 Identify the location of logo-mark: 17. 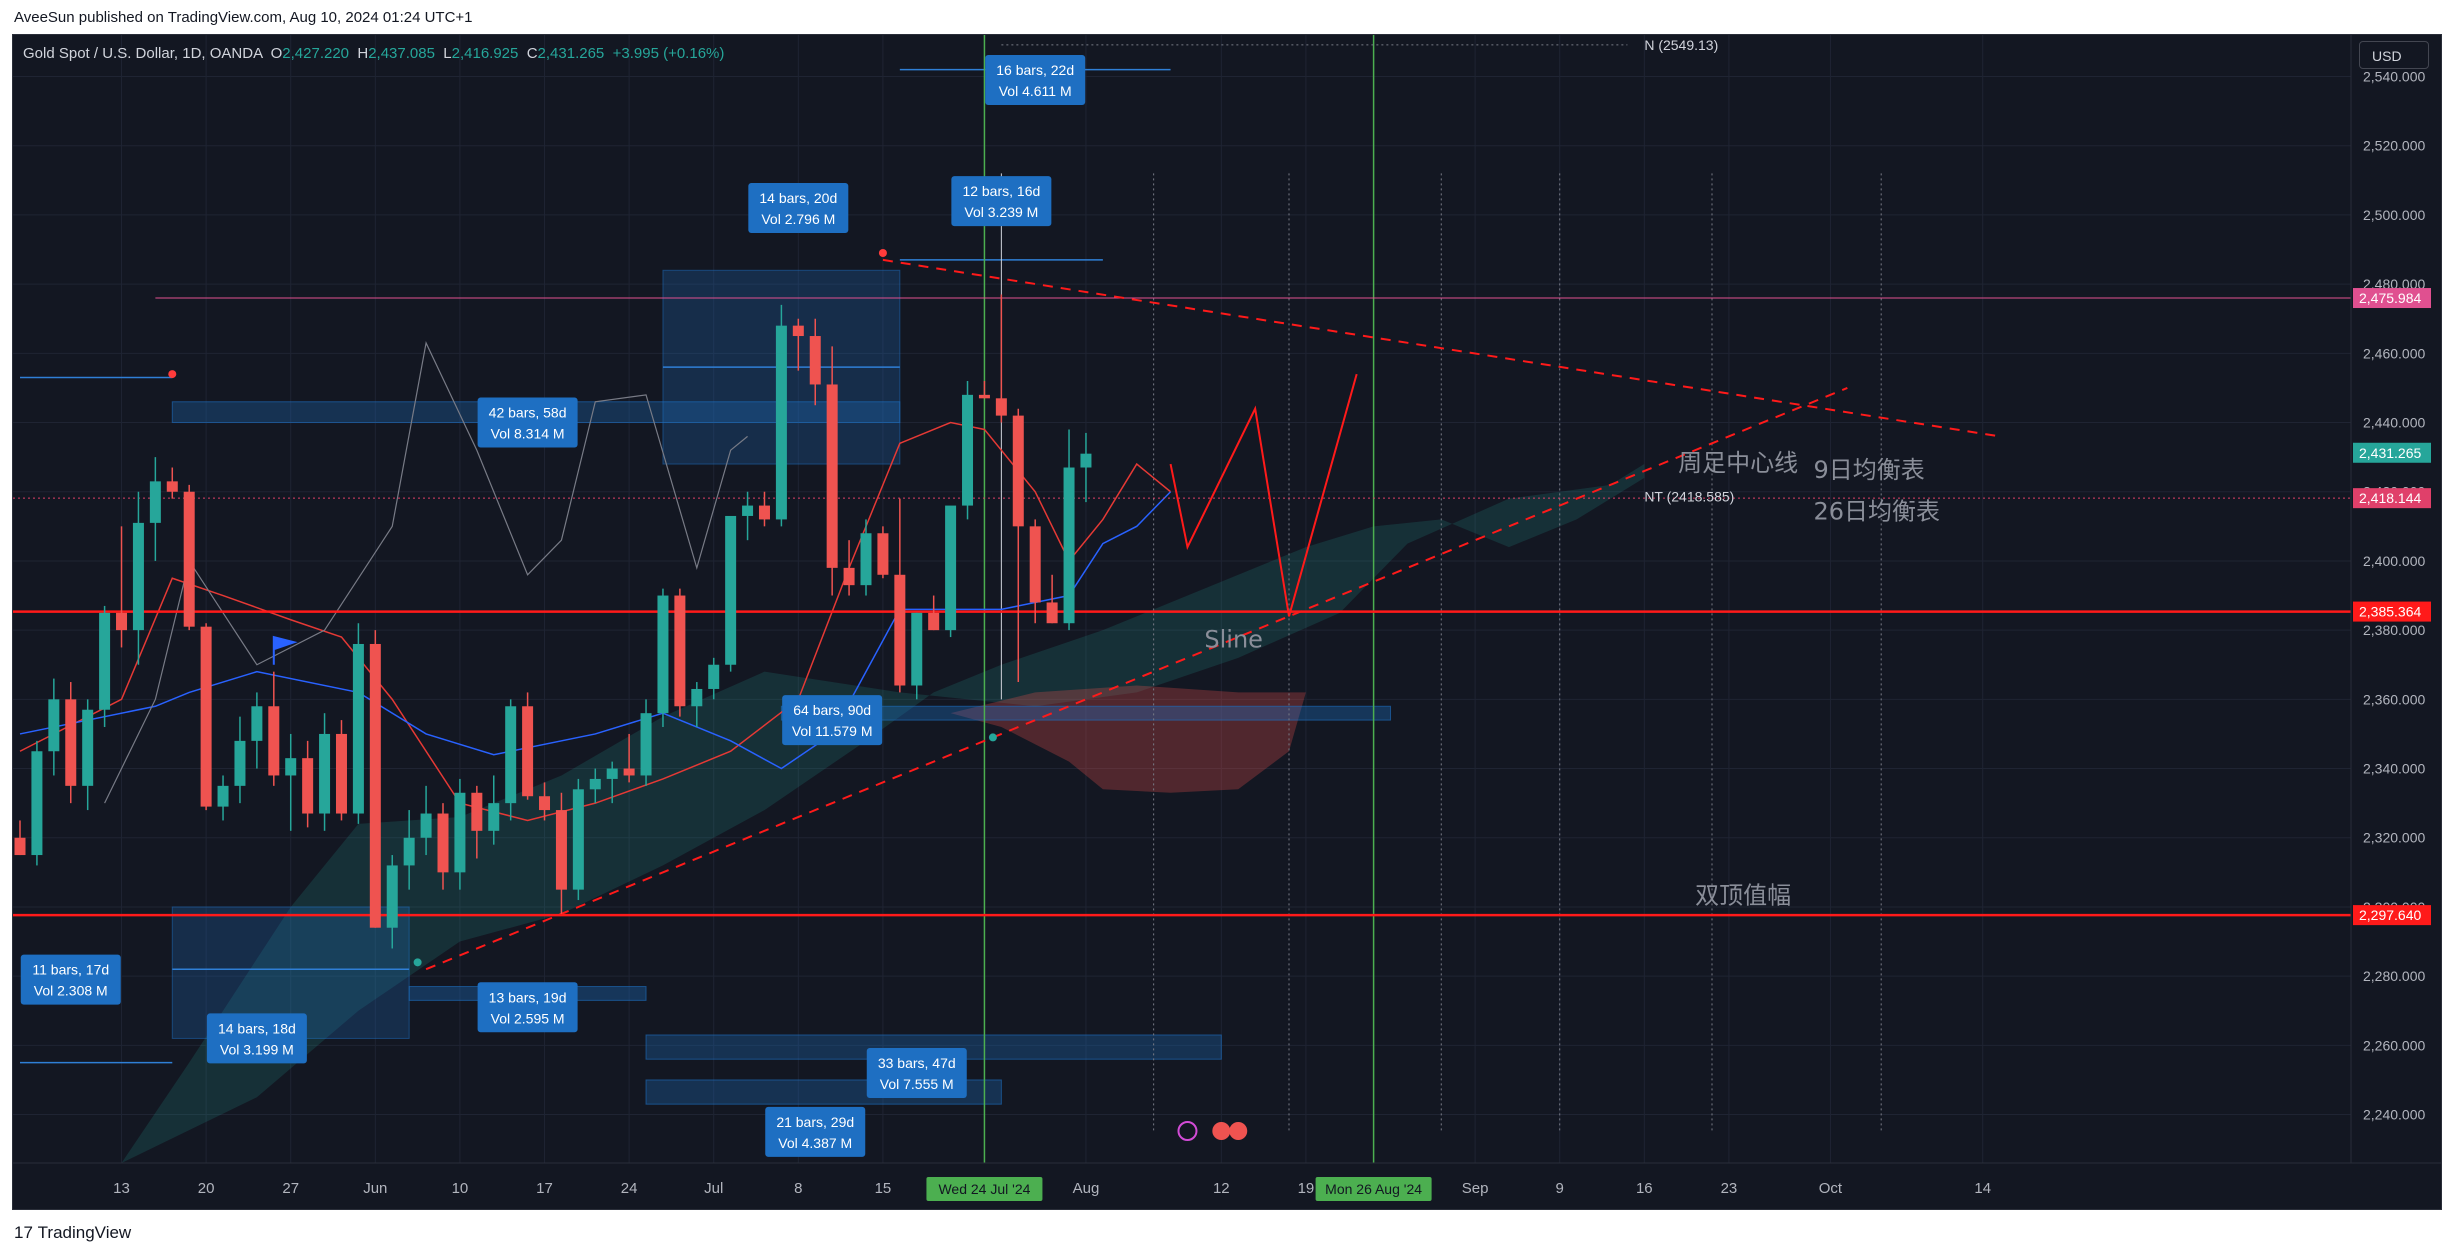
(23, 1232).